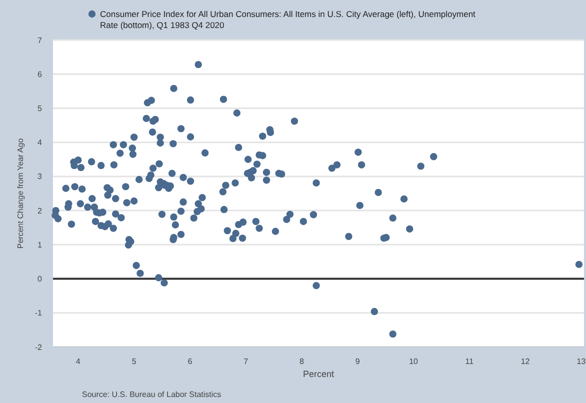 The height and width of the screenshot is (403, 586). What do you see at coordinates (40, 177) in the screenshot?
I see `y-tick-label: 3` at bounding box center [40, 177].